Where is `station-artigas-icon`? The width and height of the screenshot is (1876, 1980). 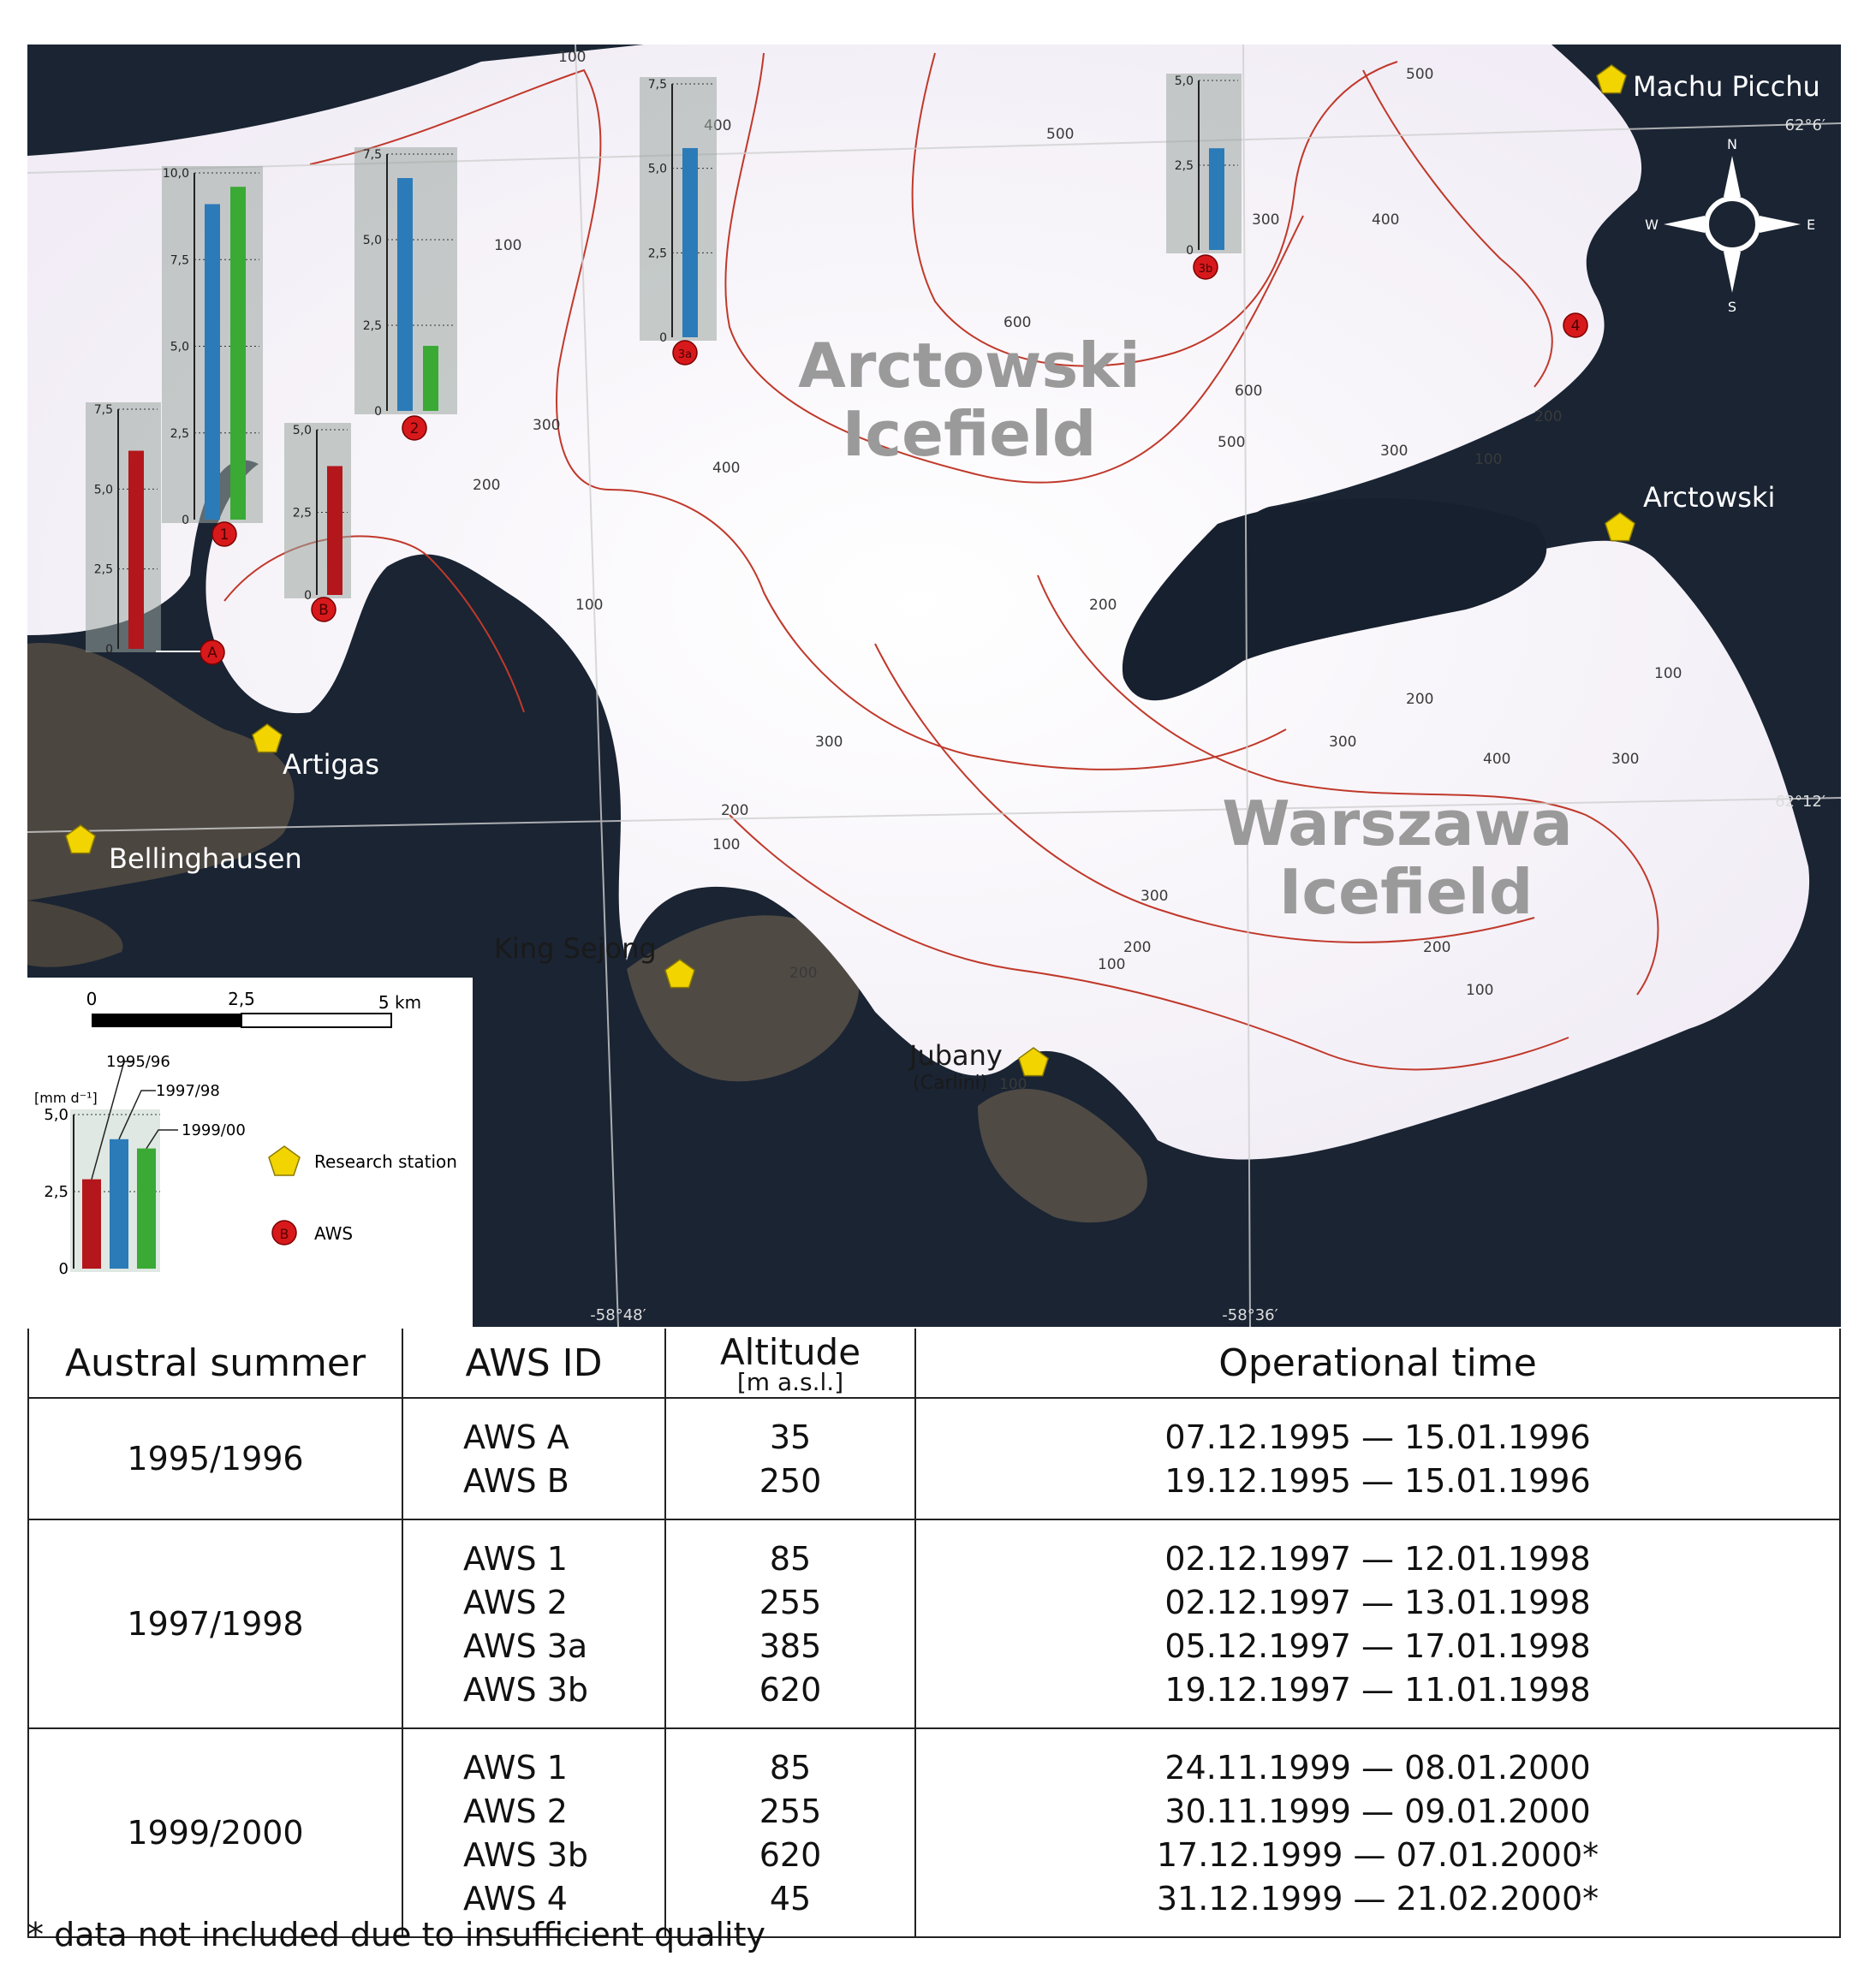
station-artigas-icon is located at coordinates (267, 738).